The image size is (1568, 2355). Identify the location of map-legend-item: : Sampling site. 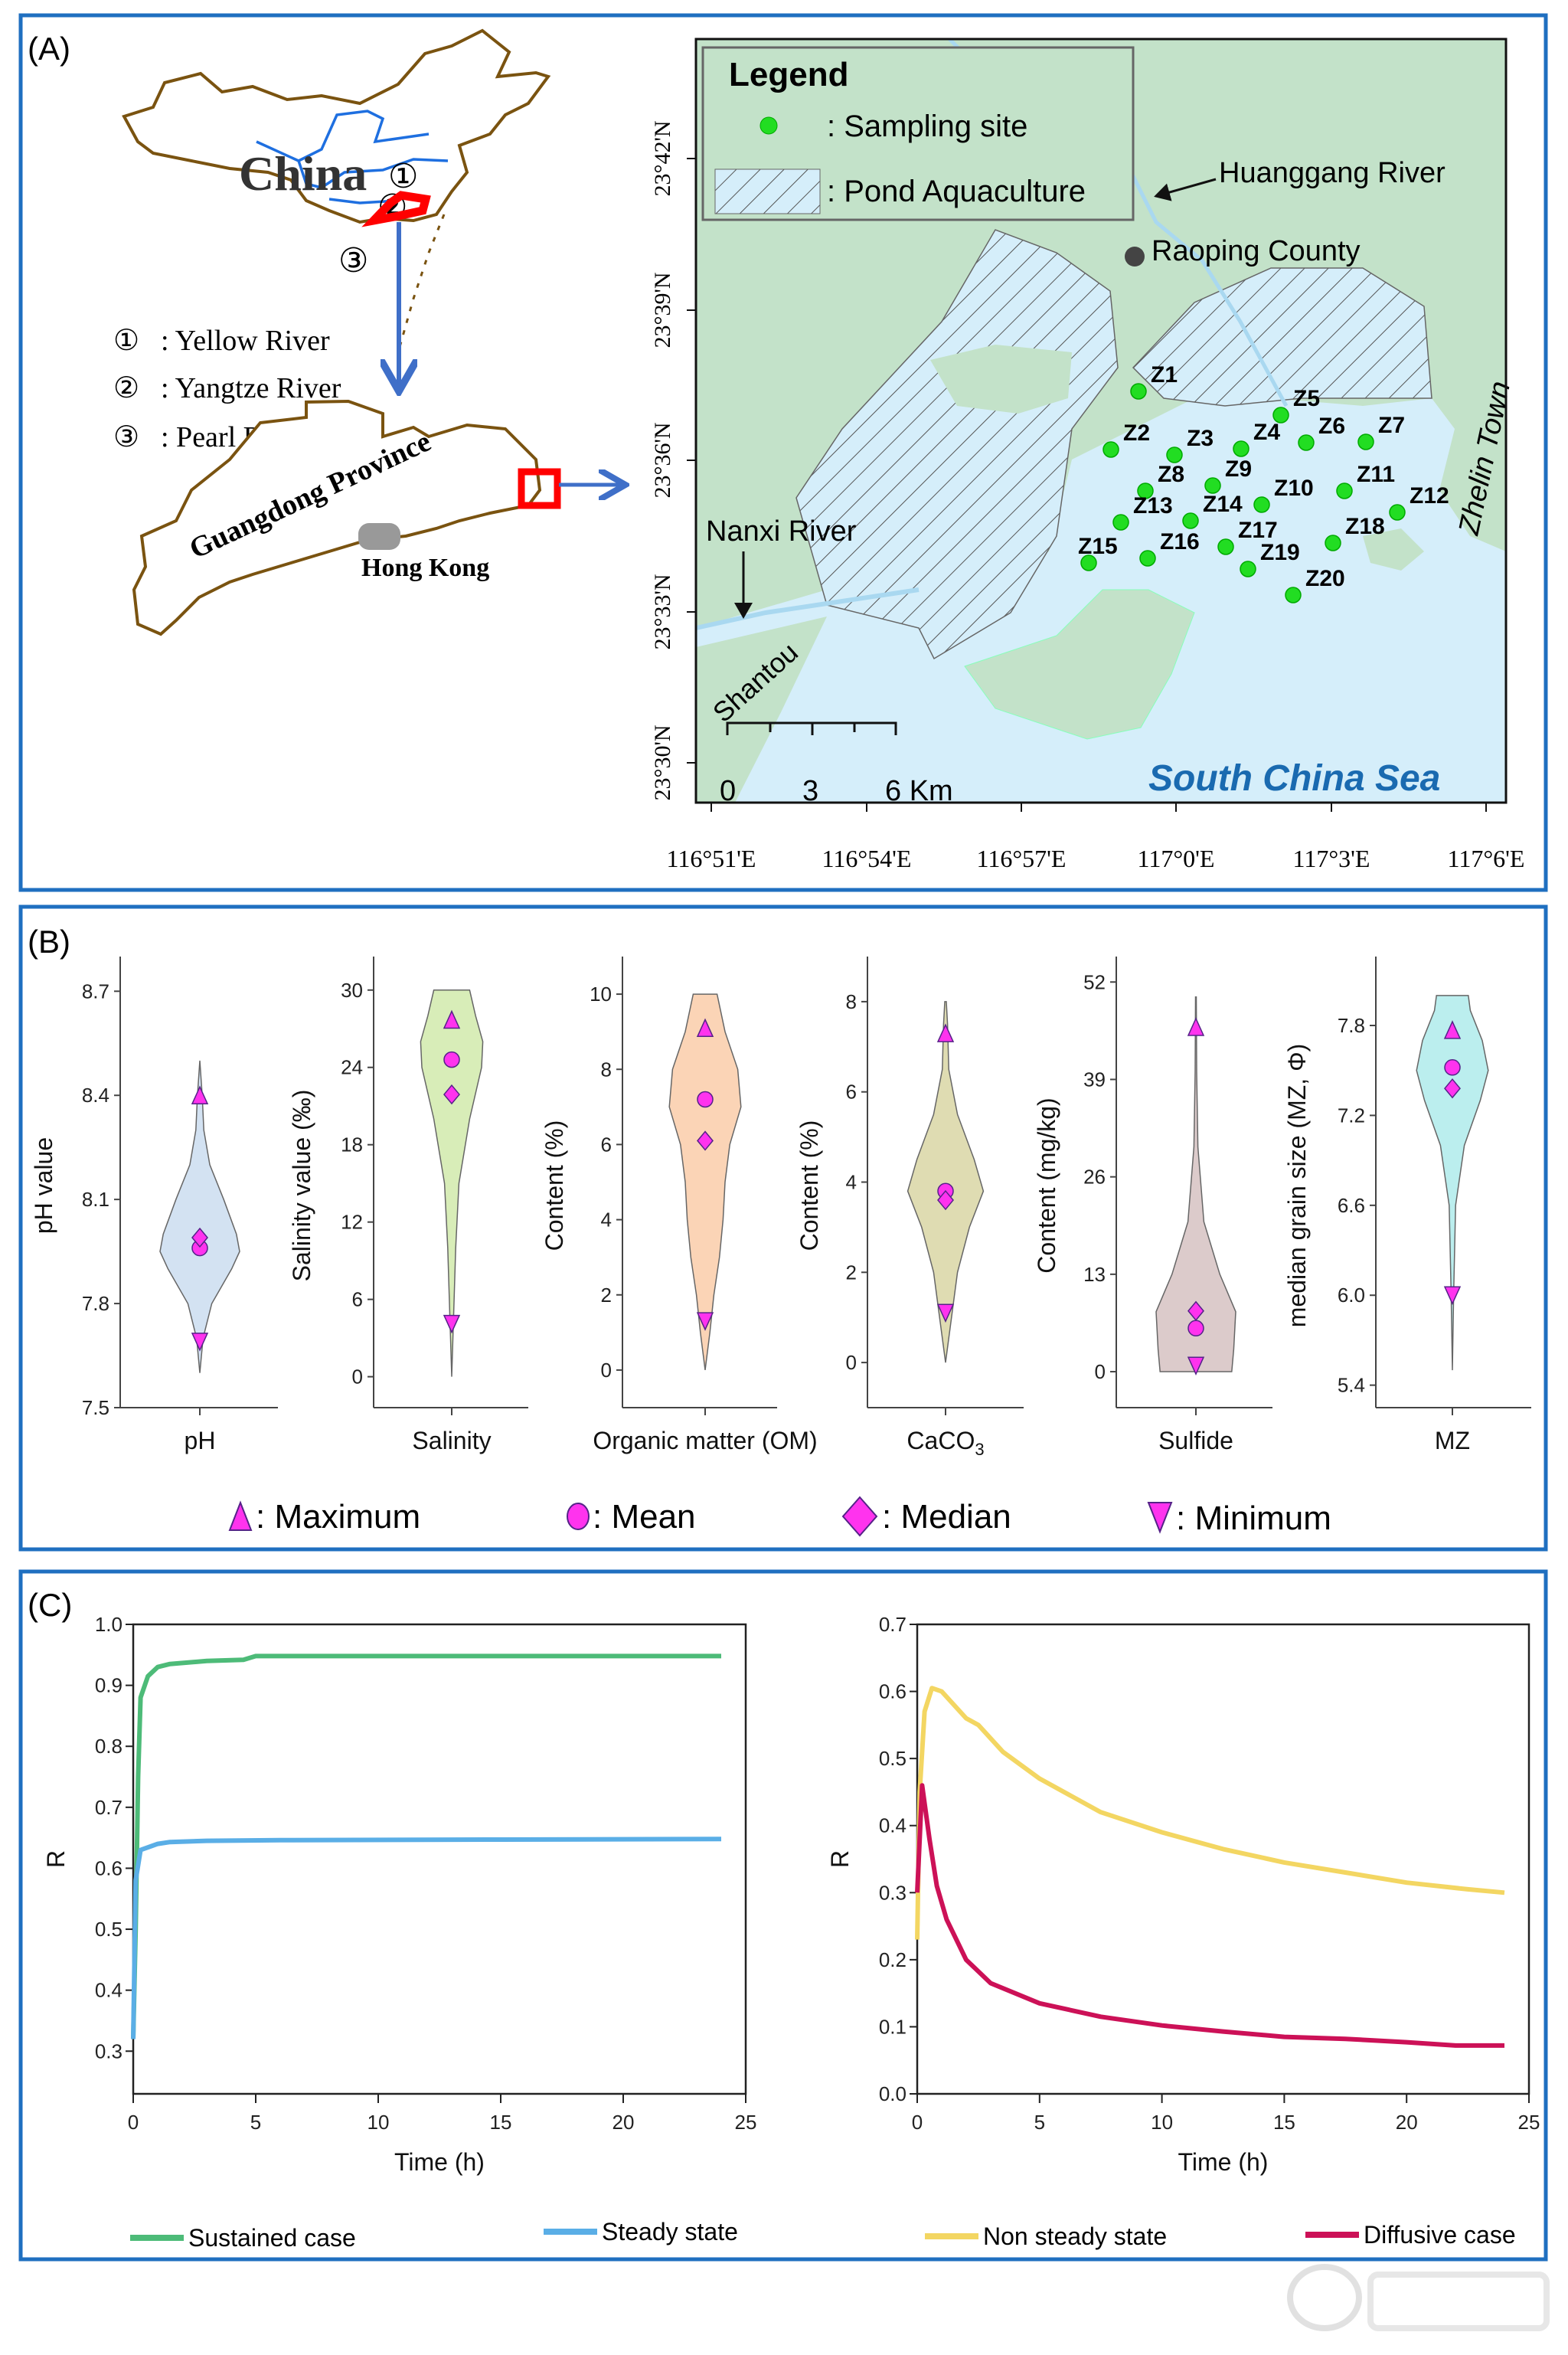
(927, 126).